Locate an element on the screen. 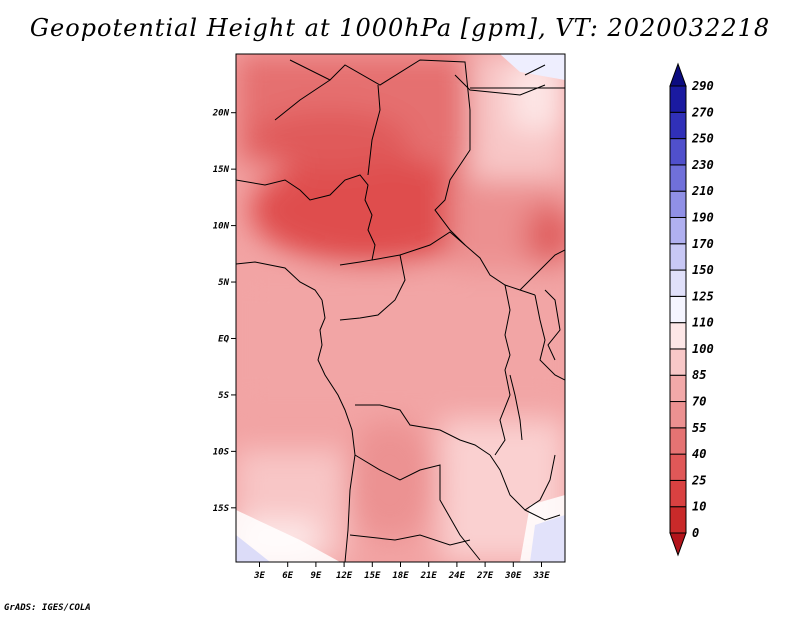  field-ne-blue is located at coordinates (532, 67).